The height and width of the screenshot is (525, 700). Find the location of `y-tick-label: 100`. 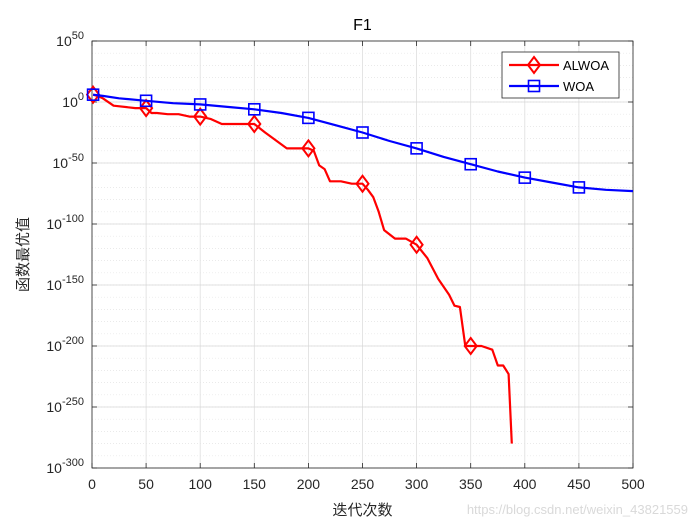

y-tick-label: 100 is located at coordinates (73, 100).